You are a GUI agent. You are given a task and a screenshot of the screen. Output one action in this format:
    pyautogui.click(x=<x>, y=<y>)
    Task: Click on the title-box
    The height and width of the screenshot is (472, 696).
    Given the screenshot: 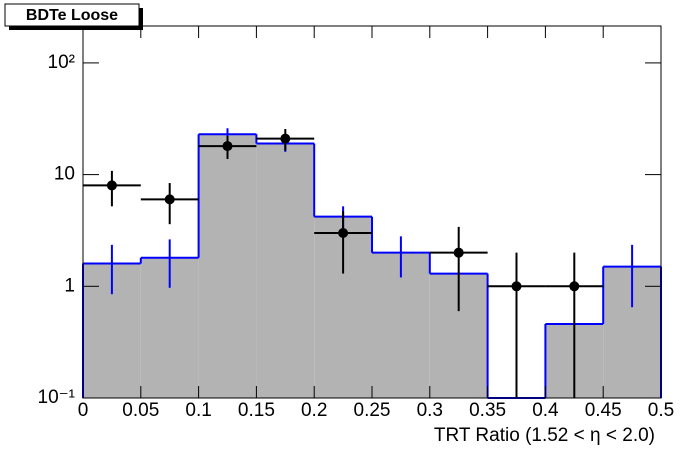 What is the action you would take?
    pyautogui.click(x=72, y=15)
    